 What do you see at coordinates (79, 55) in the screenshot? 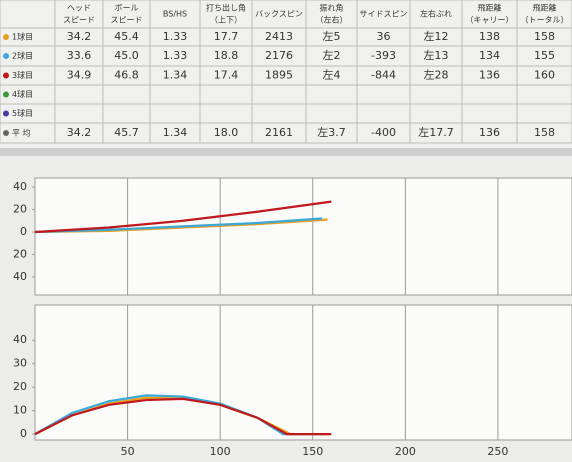
I see `cell: 33.6` at bounding box center [79, 55].